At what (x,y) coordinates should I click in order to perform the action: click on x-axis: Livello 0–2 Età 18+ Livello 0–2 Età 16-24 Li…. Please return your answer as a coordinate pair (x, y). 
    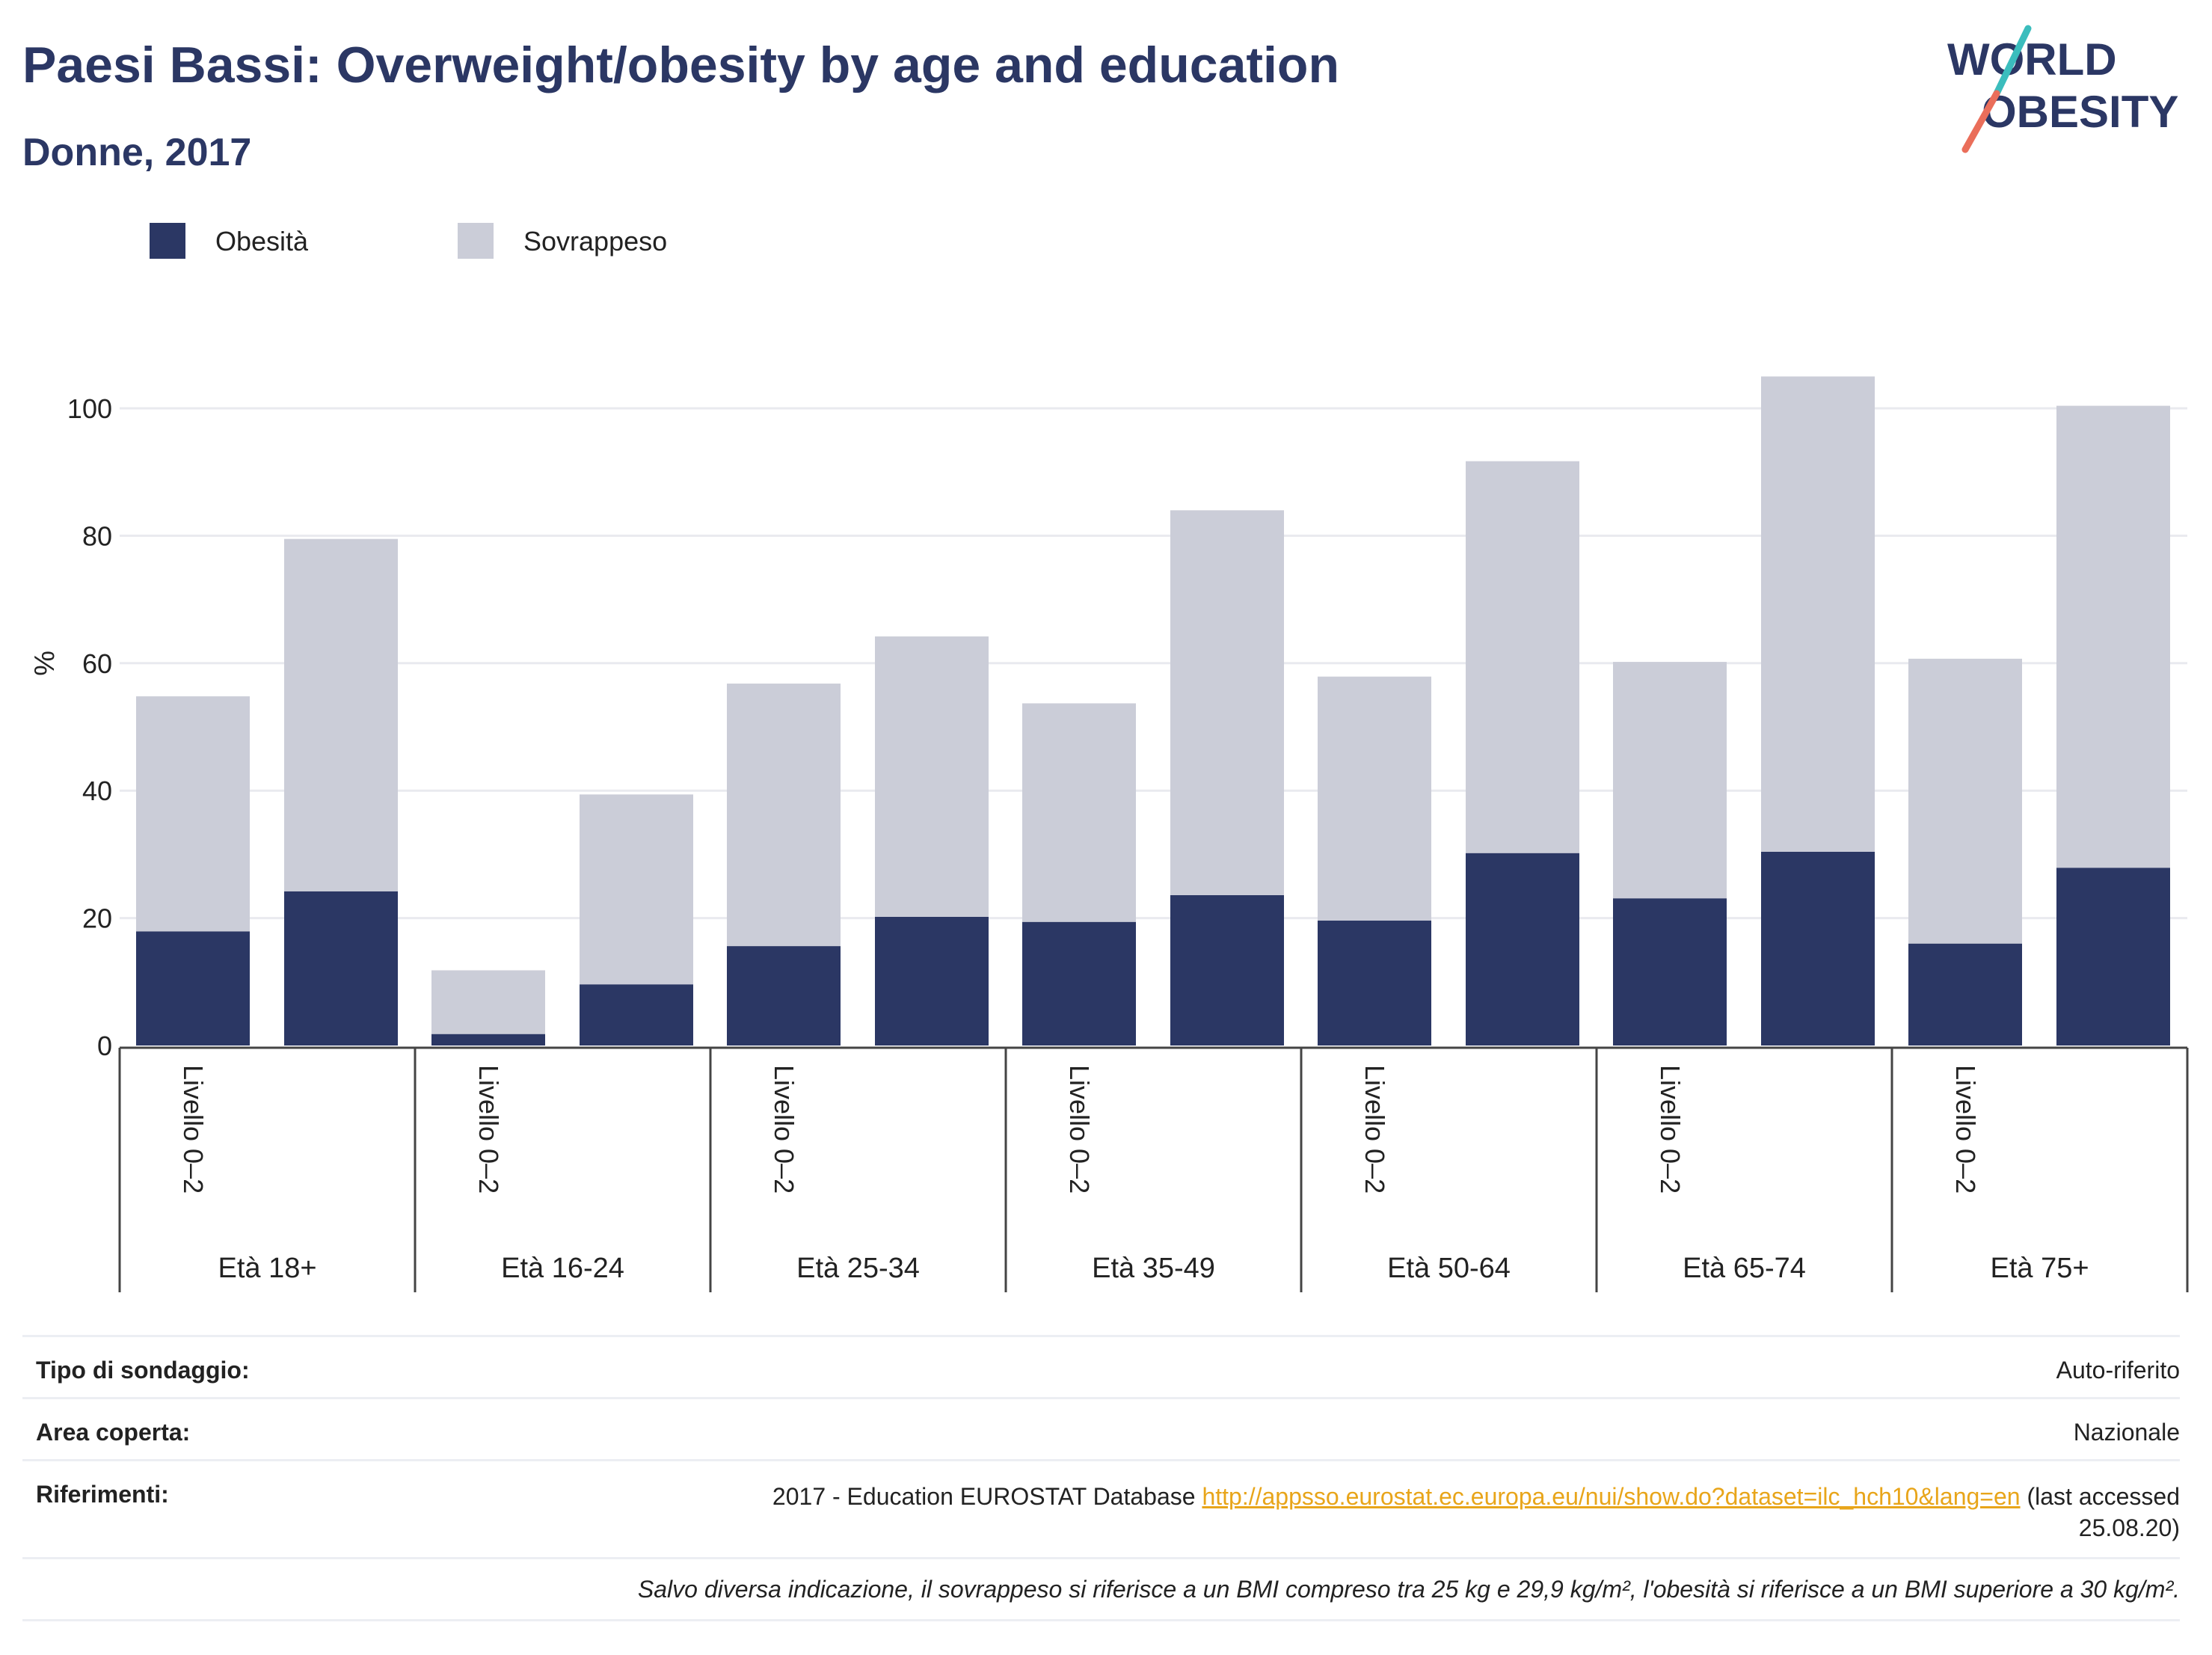
    Looking at the image, I should click on (1153, 1169).